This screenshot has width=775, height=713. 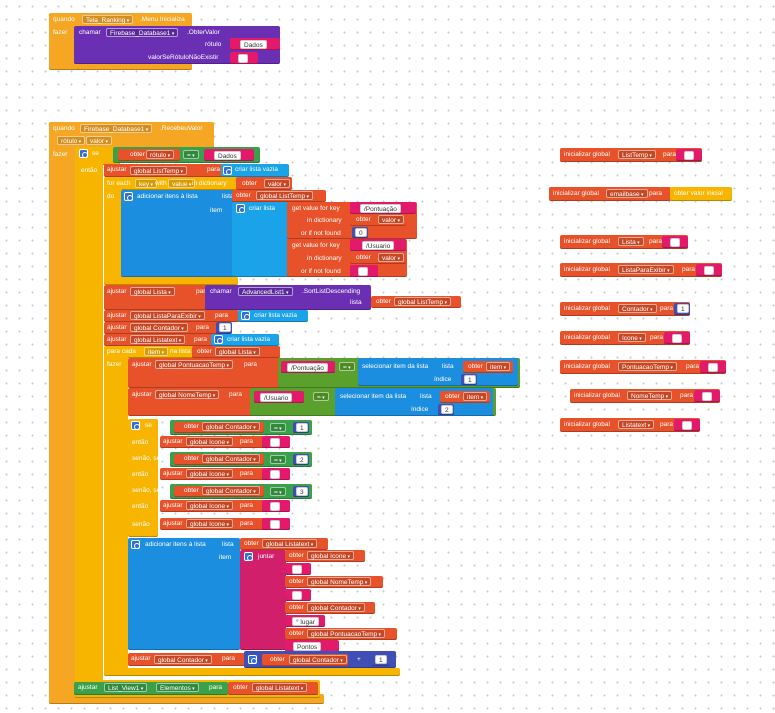 What do you see at coordinates (225, 327) in the screenshot?
I see `number-one-field: 1` at bounding box center [225, 327].